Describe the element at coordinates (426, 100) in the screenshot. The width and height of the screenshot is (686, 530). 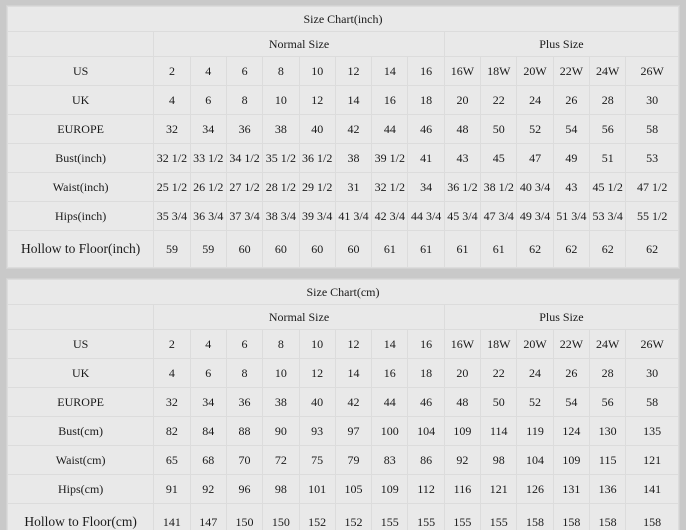
I see `cell: 18` at that location.